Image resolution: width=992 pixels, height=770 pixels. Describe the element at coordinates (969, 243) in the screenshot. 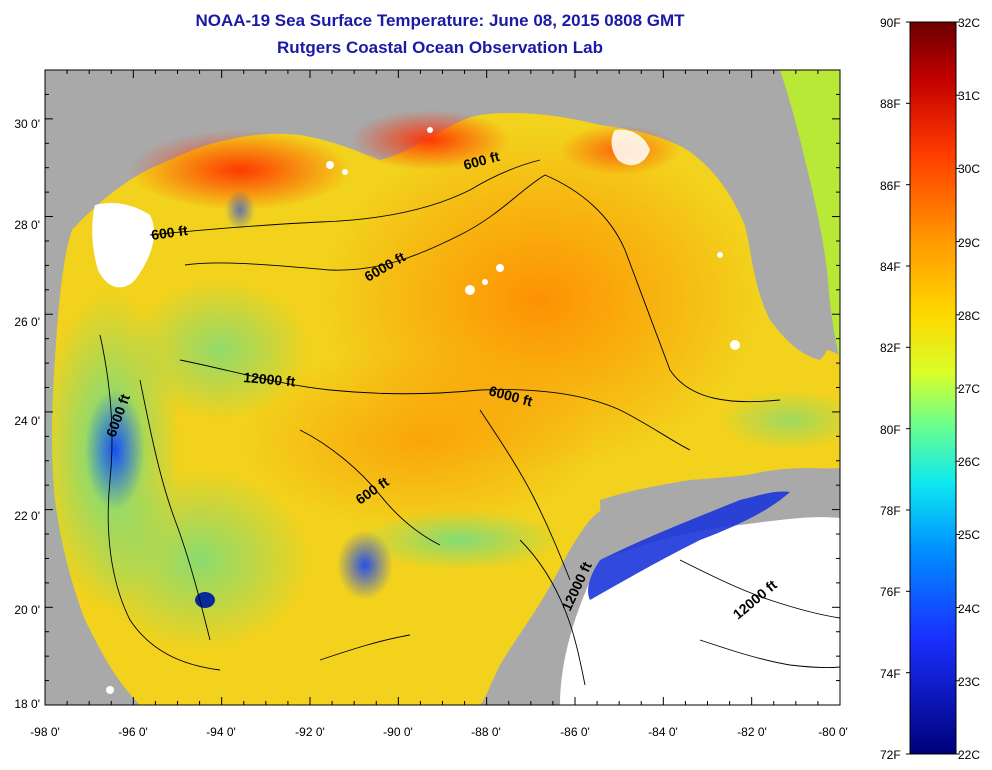

I see `colorbar-c-label: 29C` at that location.